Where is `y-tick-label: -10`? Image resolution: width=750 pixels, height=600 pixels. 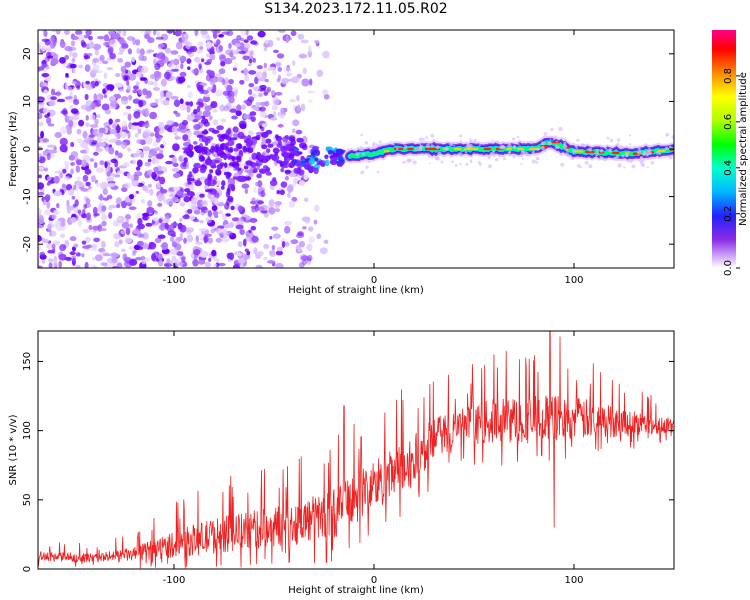
y-tick-label: -10 is located at coordinates (27, 196).